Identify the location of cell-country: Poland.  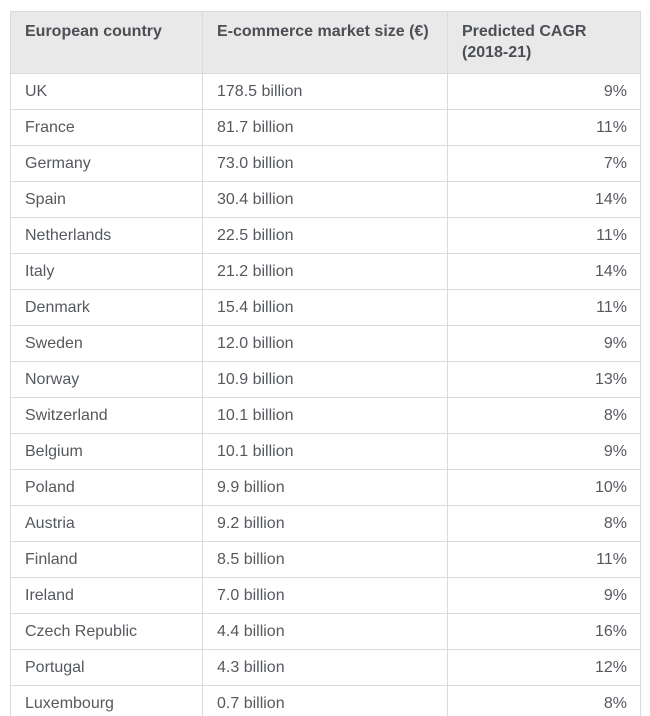
(106, 487).